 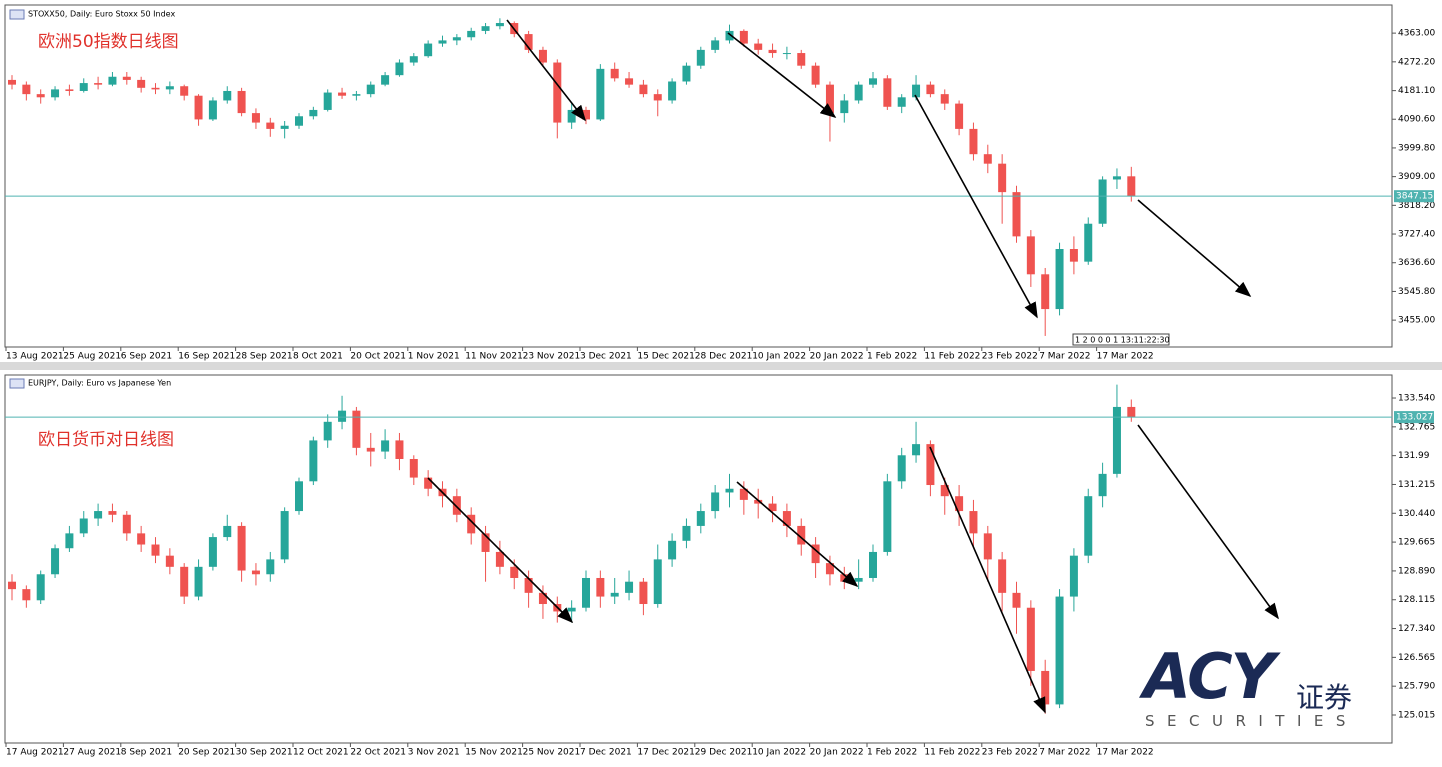 What do you see at coordinates (552, 357) in the screenshot?
I see `x-tick-label: 23 Nov 2021` at bounding box center [552, 357].